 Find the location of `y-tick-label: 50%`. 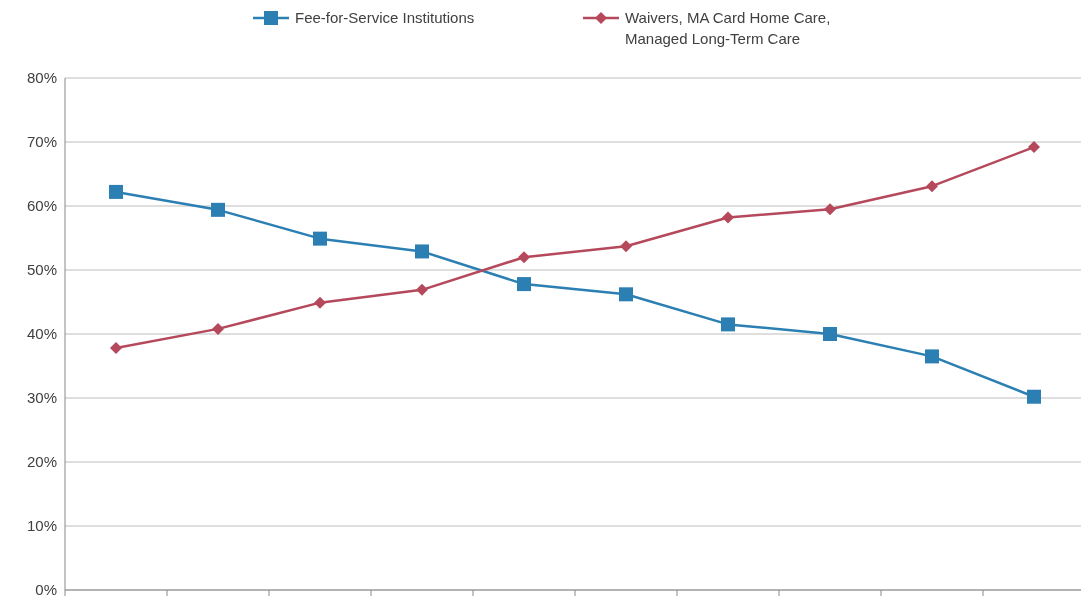

y-tick-label: 50% is located at coordinates (41, 270).